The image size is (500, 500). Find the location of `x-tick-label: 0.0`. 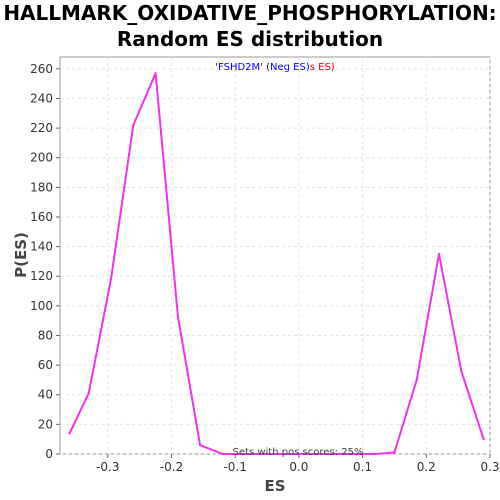

x-tick-label: 0.0 is located at coordinates (298, 467).